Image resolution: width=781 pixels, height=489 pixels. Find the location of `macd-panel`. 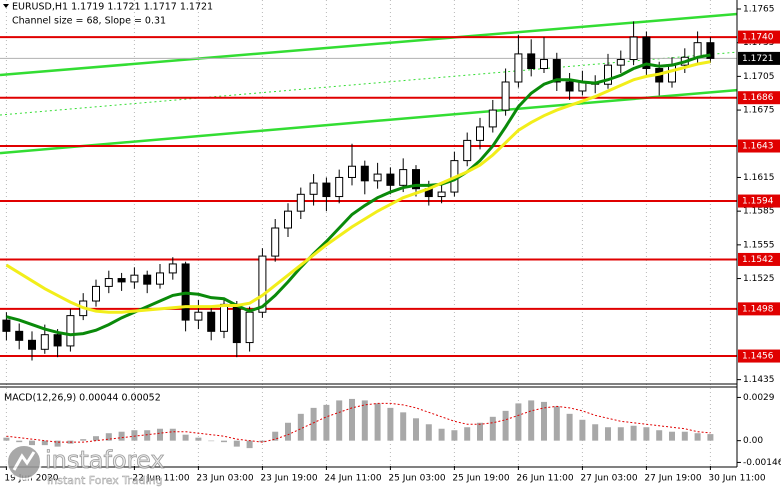

macd-panel is located at coordinates (358, 423).